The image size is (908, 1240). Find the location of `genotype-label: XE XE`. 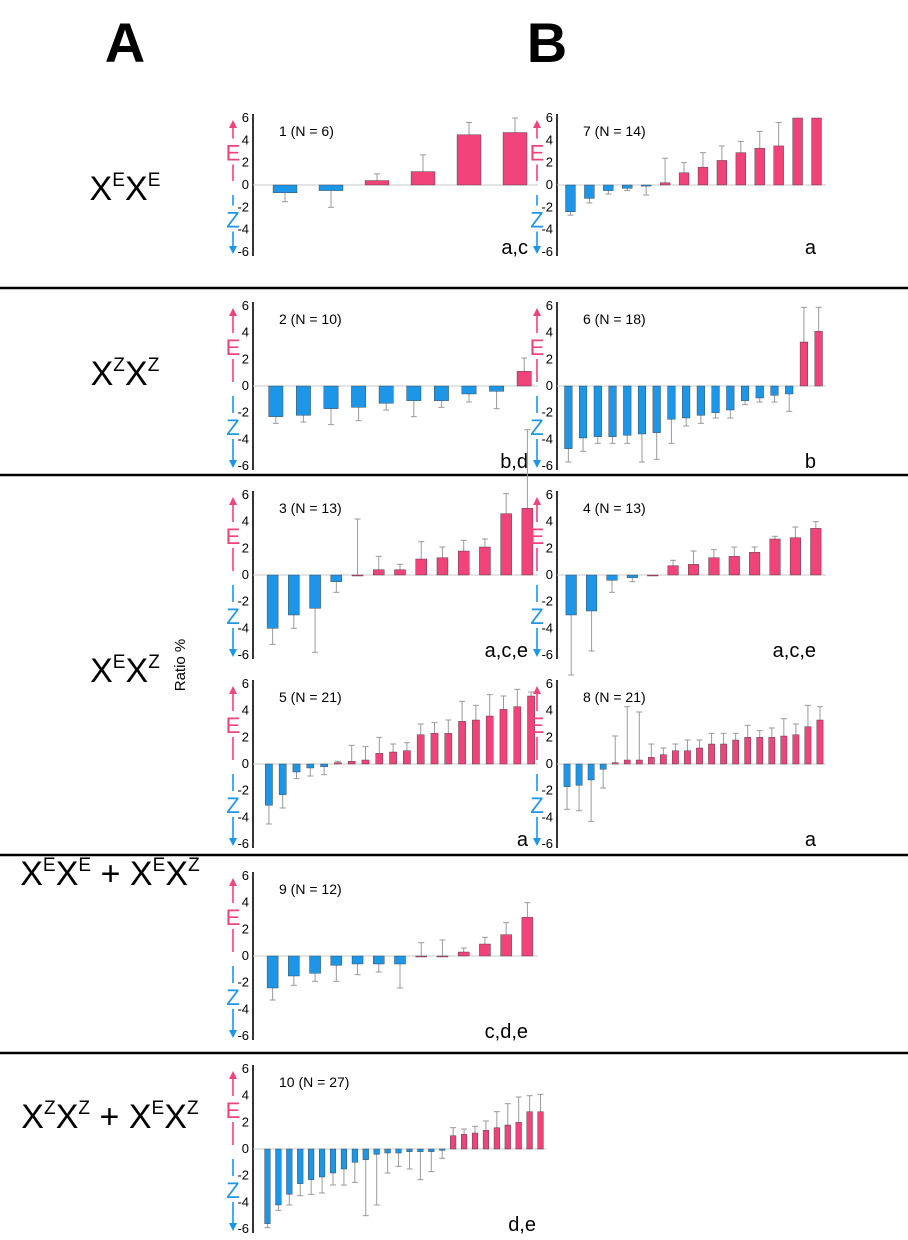

genotype-label: XE XE is located at coordinates (125, 189).